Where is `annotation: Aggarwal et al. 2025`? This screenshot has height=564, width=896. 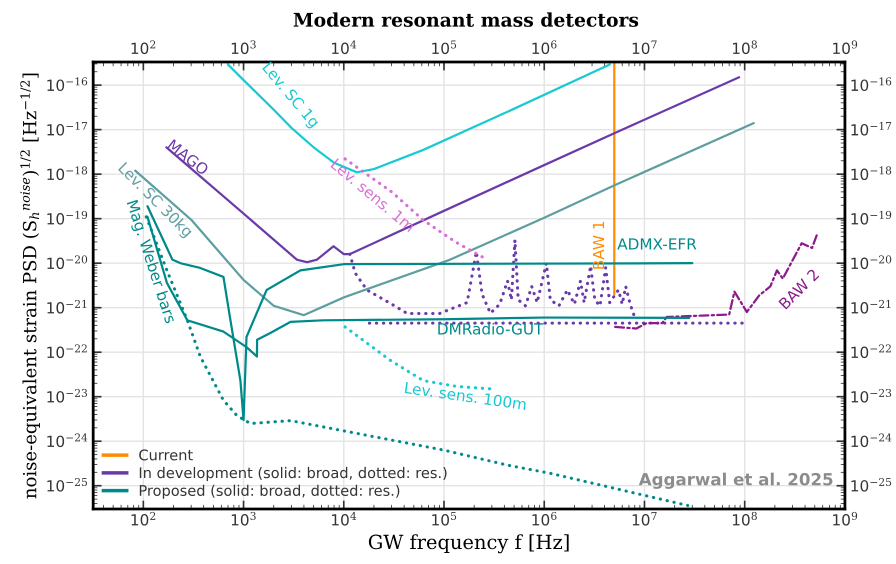
annotation: Aggarwal et al. 2025 is located at coordinates (735, 480).